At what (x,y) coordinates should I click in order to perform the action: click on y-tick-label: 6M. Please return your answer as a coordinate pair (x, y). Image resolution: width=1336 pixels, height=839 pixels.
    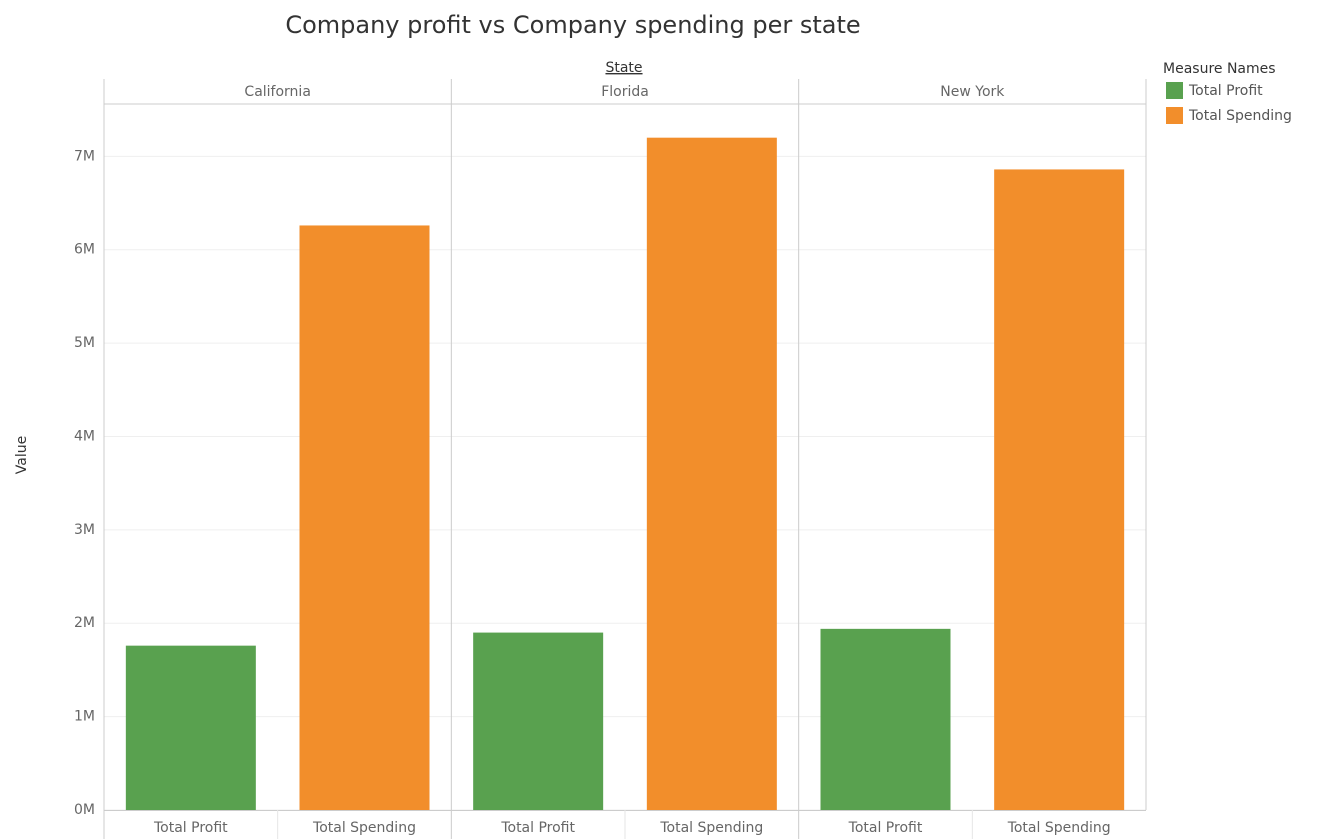
    Looking at the image, I should click on (84, 250).